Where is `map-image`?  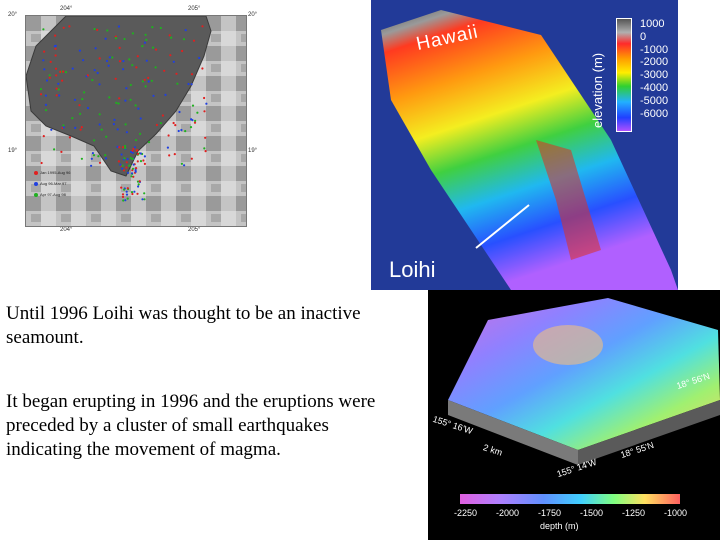 map-image is located at coordinates (136, 121).